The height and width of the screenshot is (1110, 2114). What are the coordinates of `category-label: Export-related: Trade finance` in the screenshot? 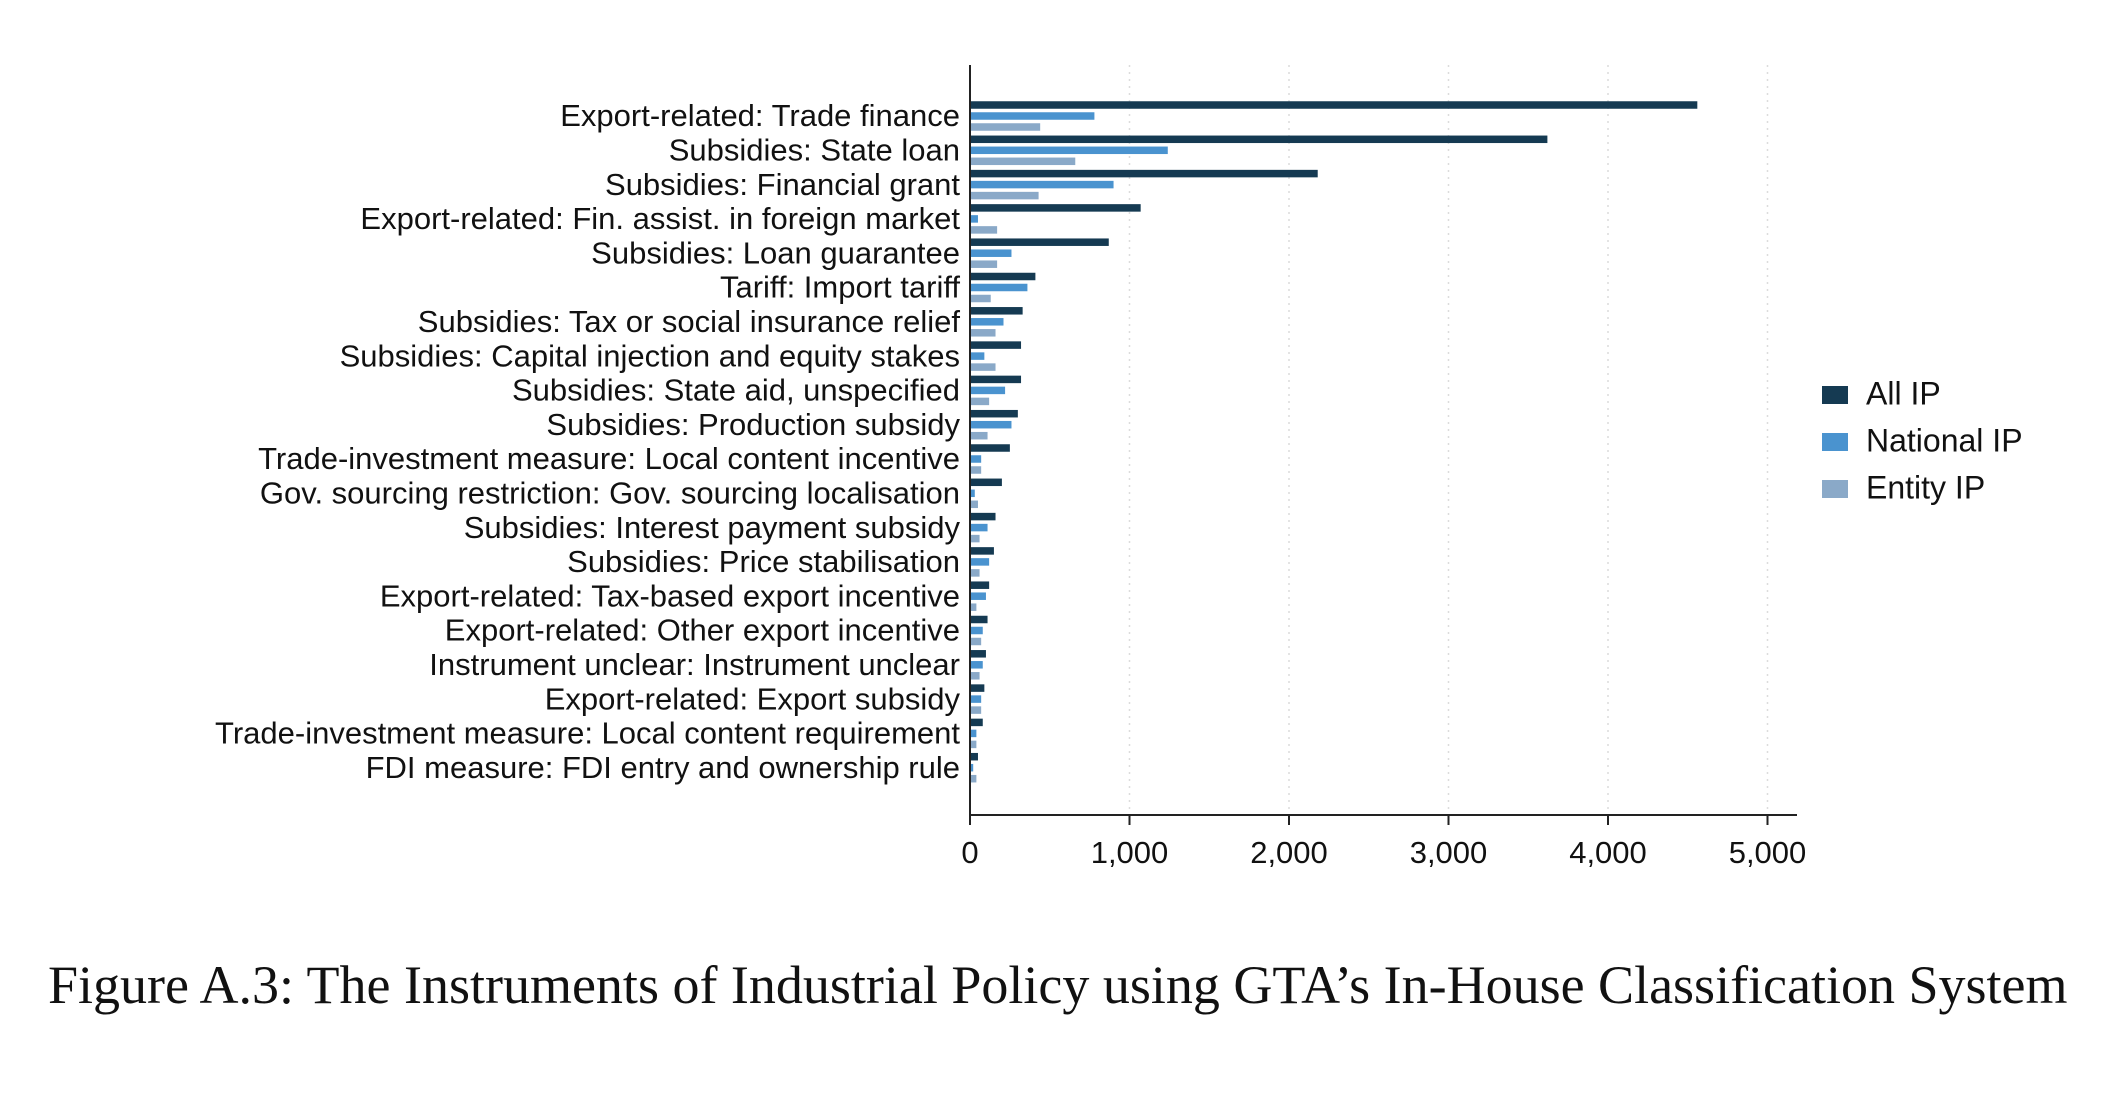 It's located at (760, 115).